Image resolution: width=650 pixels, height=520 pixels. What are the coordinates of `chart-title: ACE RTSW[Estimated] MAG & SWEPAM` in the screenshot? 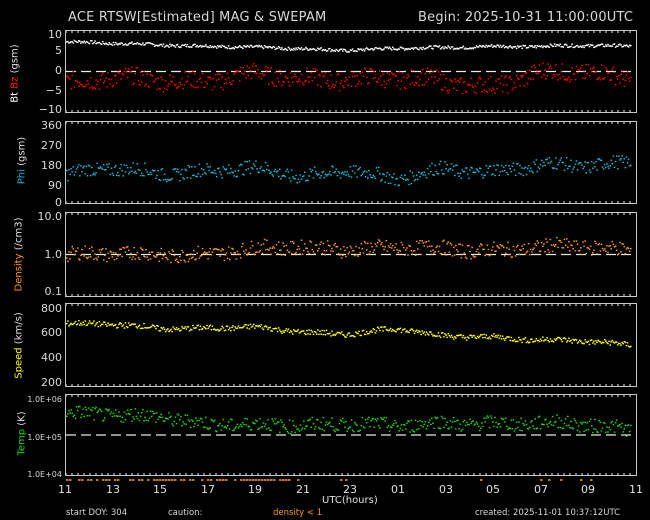 It's located at (197, 17).